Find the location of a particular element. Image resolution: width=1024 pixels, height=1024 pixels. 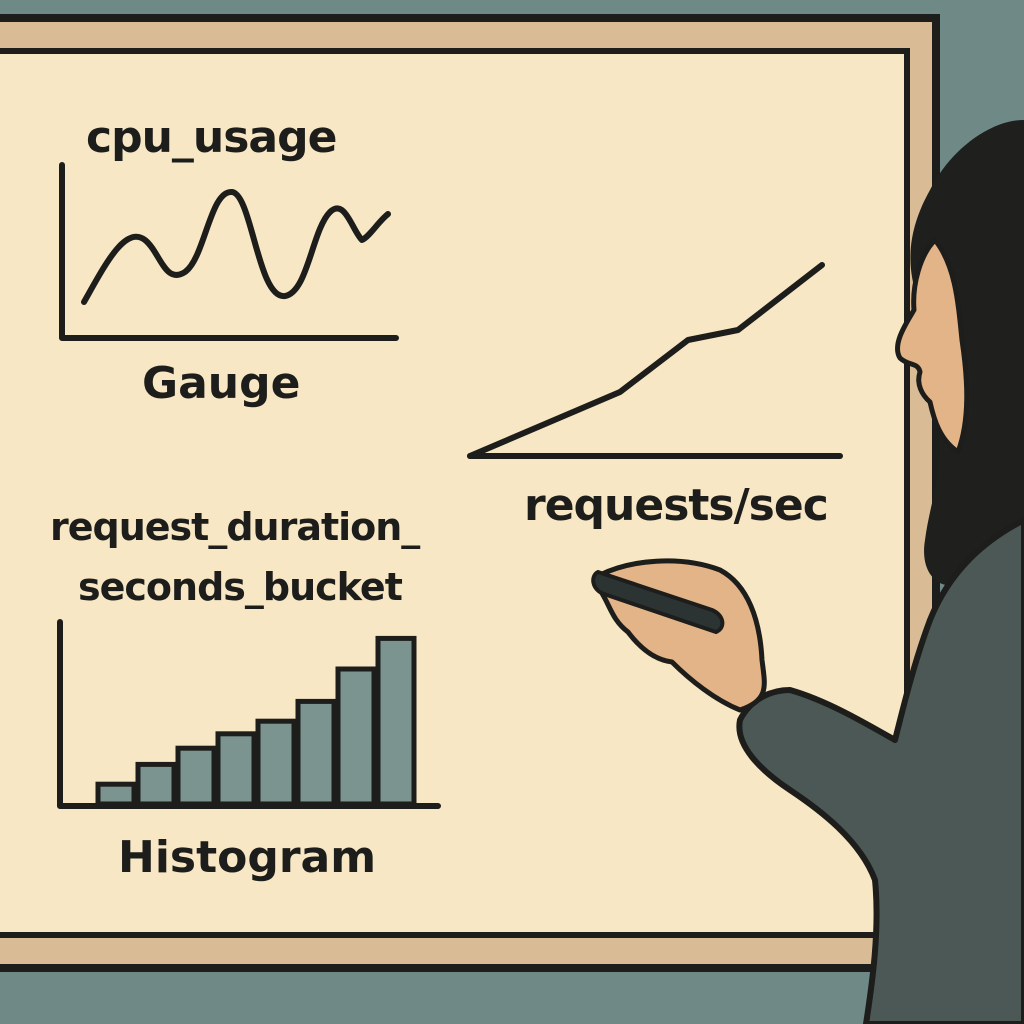

gauge-caption: Gauge is located at coordinates (221, 383).